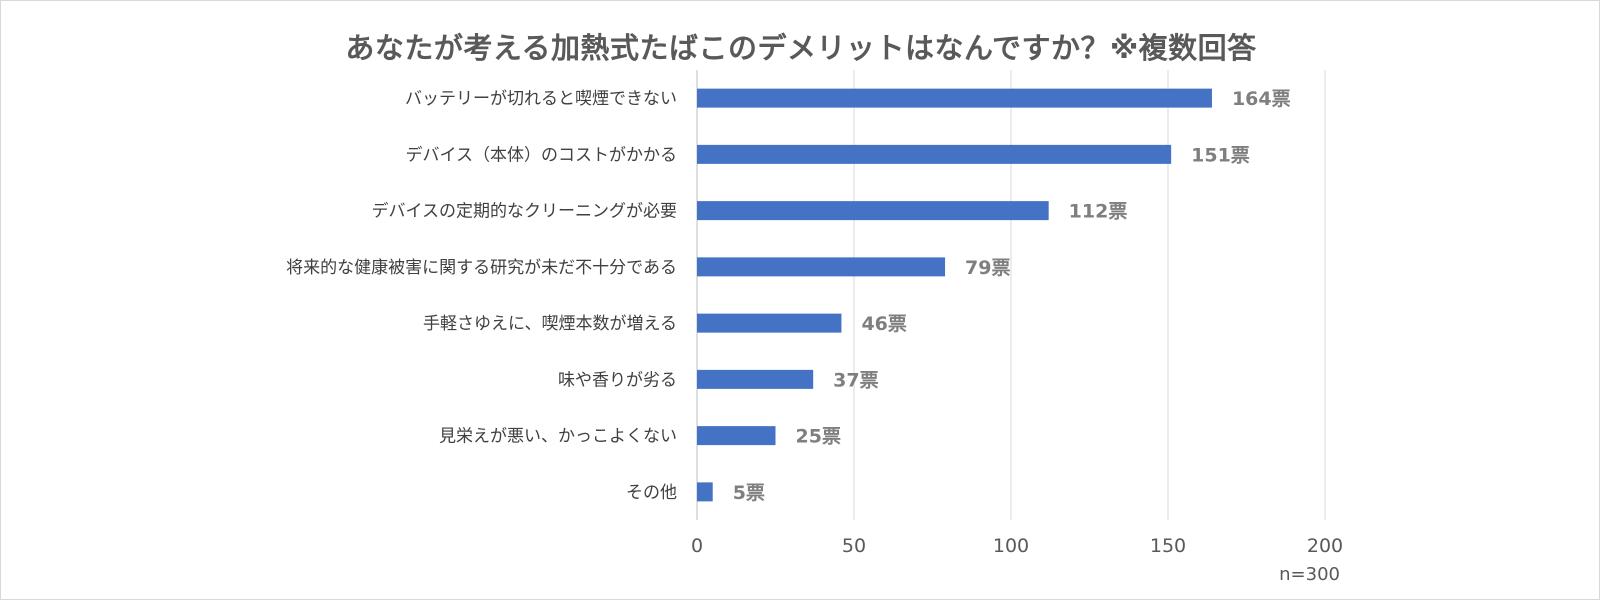  What do you see at coordinates (697, 546) in the screenshot?
I see `x-tick-label: 0` at bounding box center [697, 546].